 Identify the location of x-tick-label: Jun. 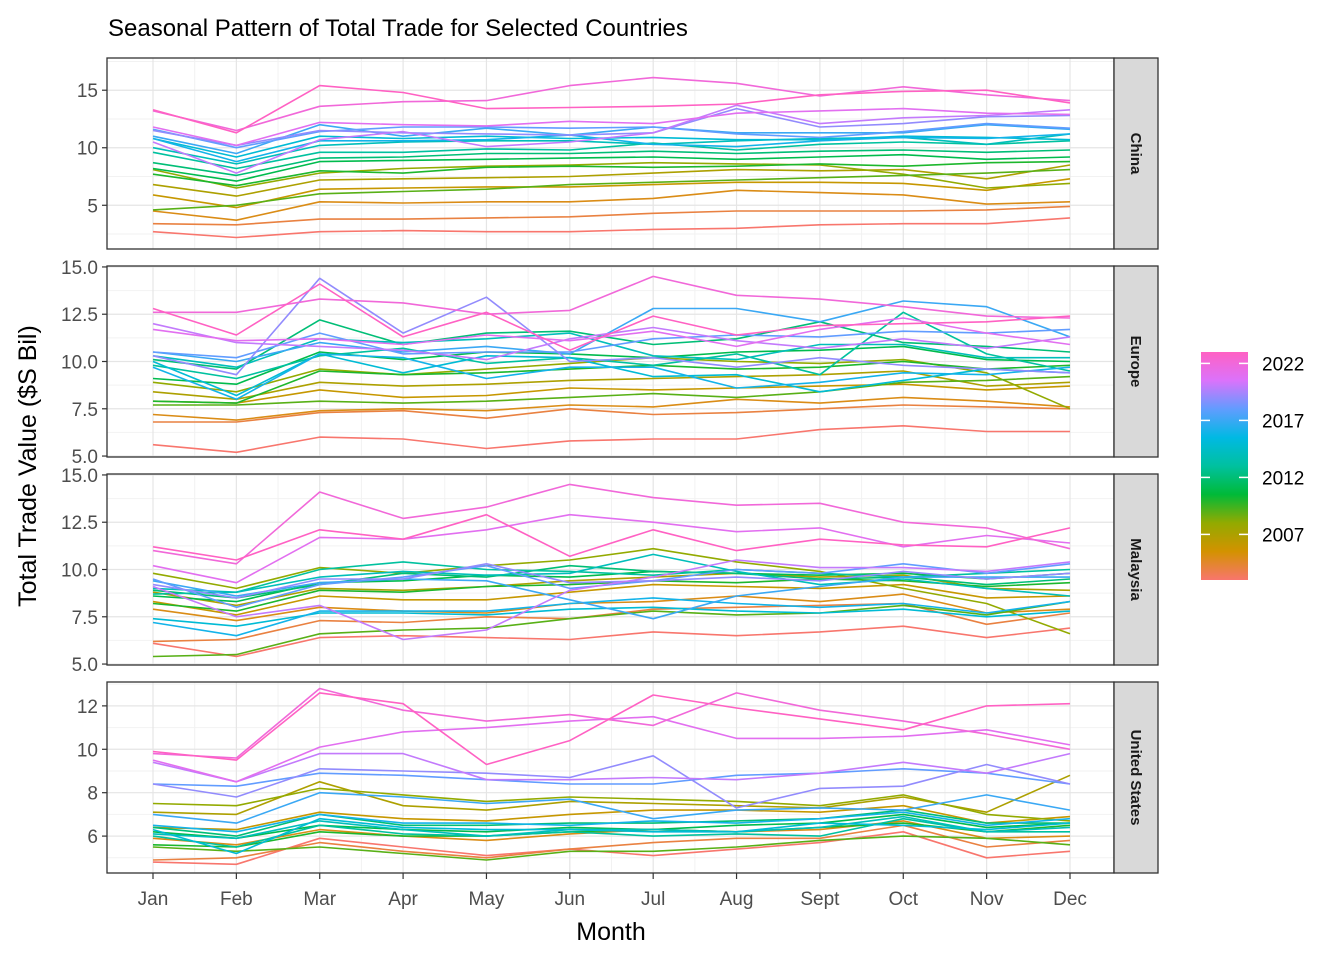
(569, 899).